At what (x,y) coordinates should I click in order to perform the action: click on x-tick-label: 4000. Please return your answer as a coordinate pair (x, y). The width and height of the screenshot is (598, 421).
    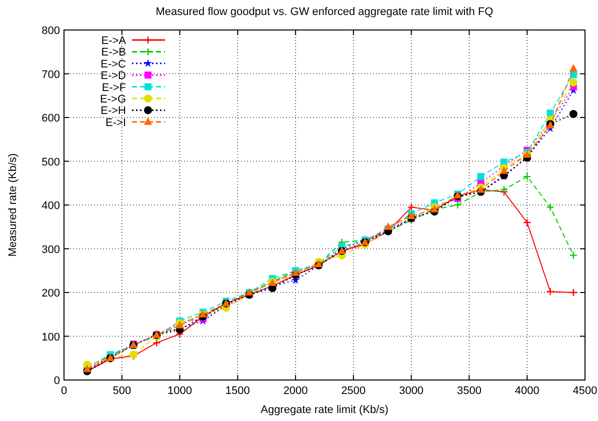
    Looking at the image, I should click on (527, 391).